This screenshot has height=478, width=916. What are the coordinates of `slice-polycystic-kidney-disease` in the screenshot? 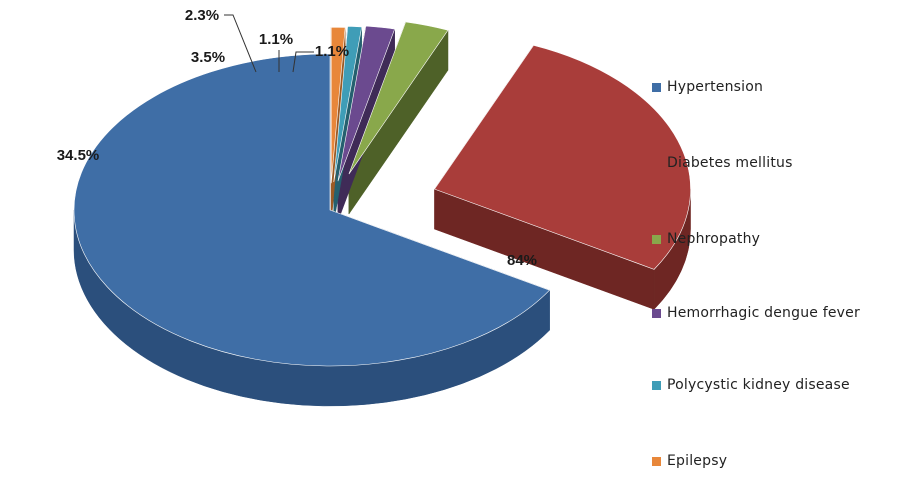 It's located at (348, 104).